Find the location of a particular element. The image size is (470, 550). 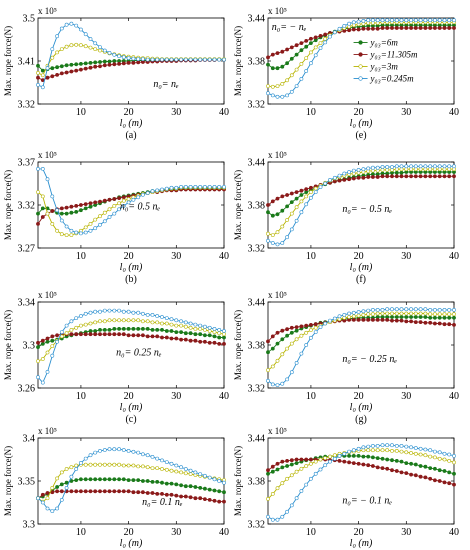

x-tick-label: 40 is located at coordinates (224, 112).